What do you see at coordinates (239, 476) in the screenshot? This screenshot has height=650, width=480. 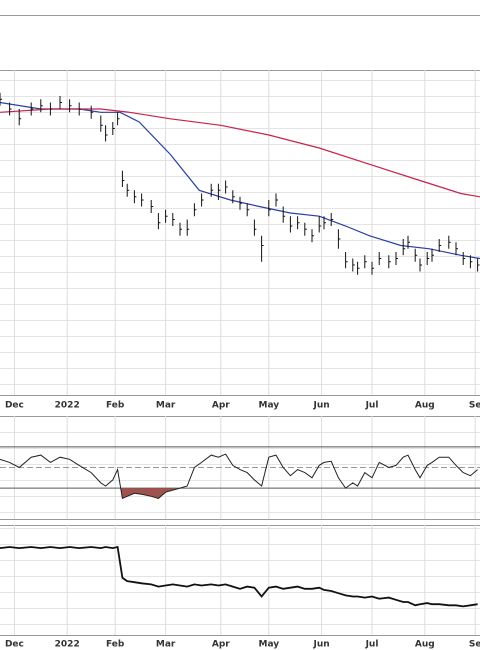 I see `rsi-line` at bounding box center [239, 476].